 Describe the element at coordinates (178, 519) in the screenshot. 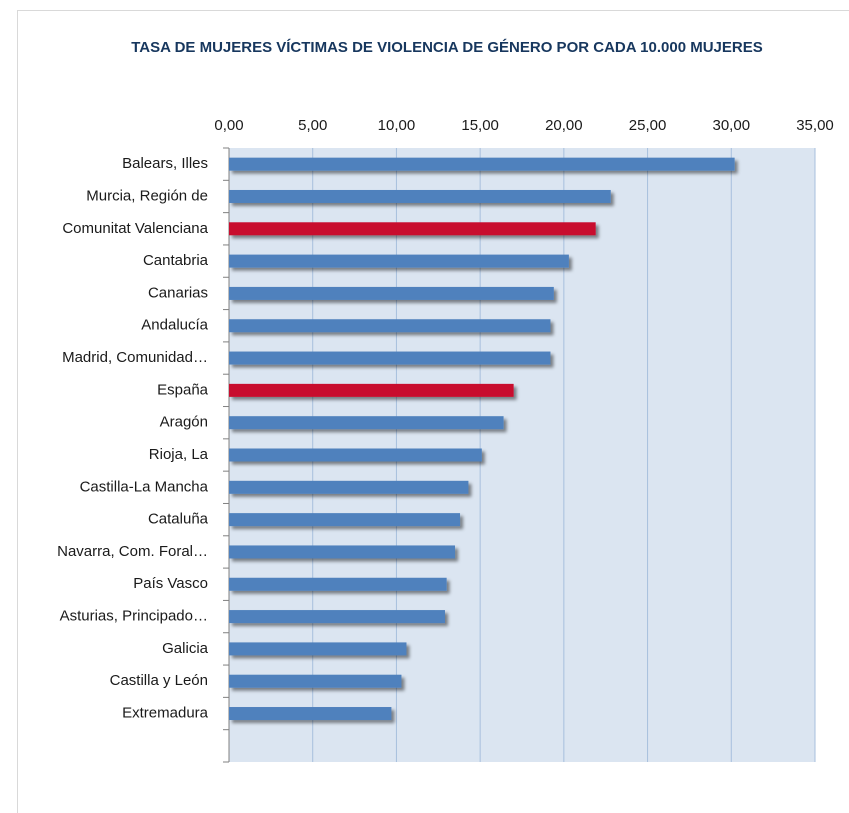

I see `y-tick-label: Cataluña` at that location.